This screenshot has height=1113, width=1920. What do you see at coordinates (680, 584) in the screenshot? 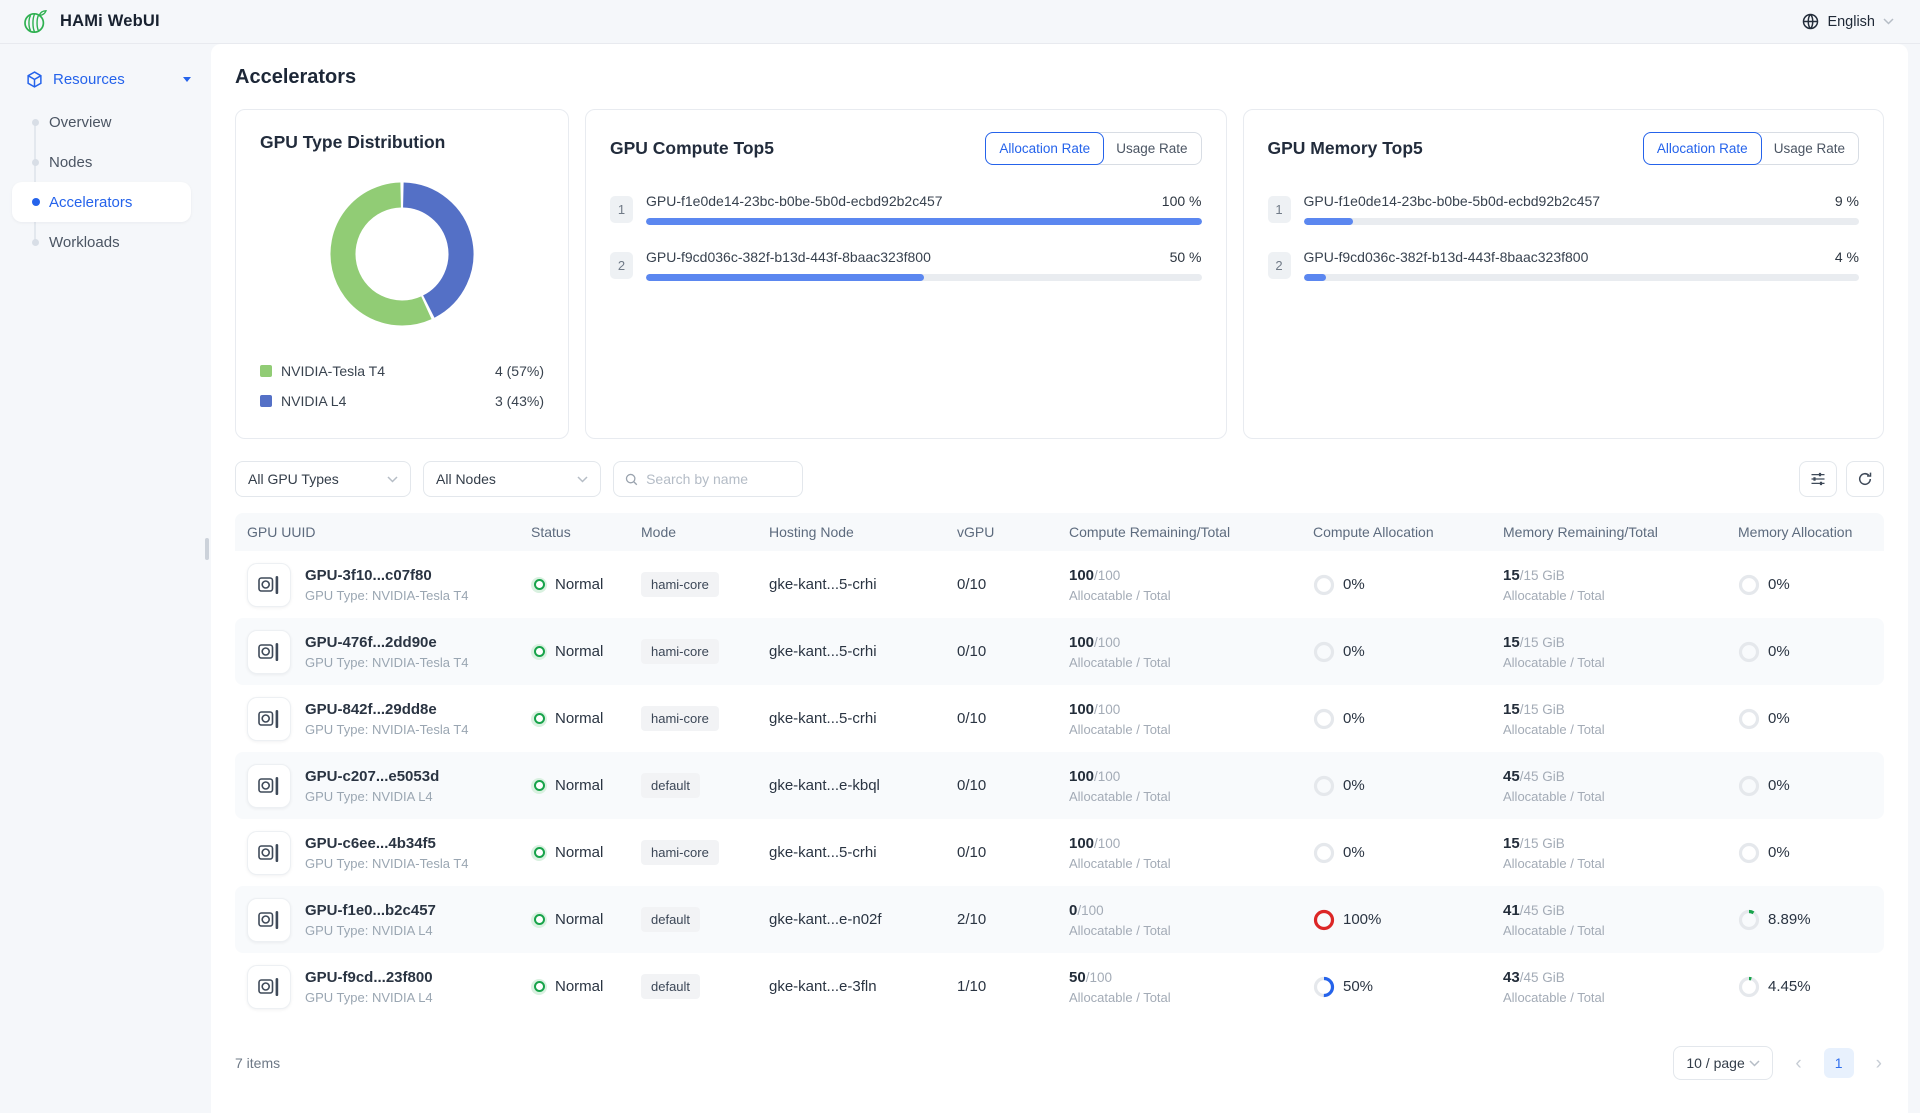
I see `mode-badge: hami-core` at bounding box center [680, 584].